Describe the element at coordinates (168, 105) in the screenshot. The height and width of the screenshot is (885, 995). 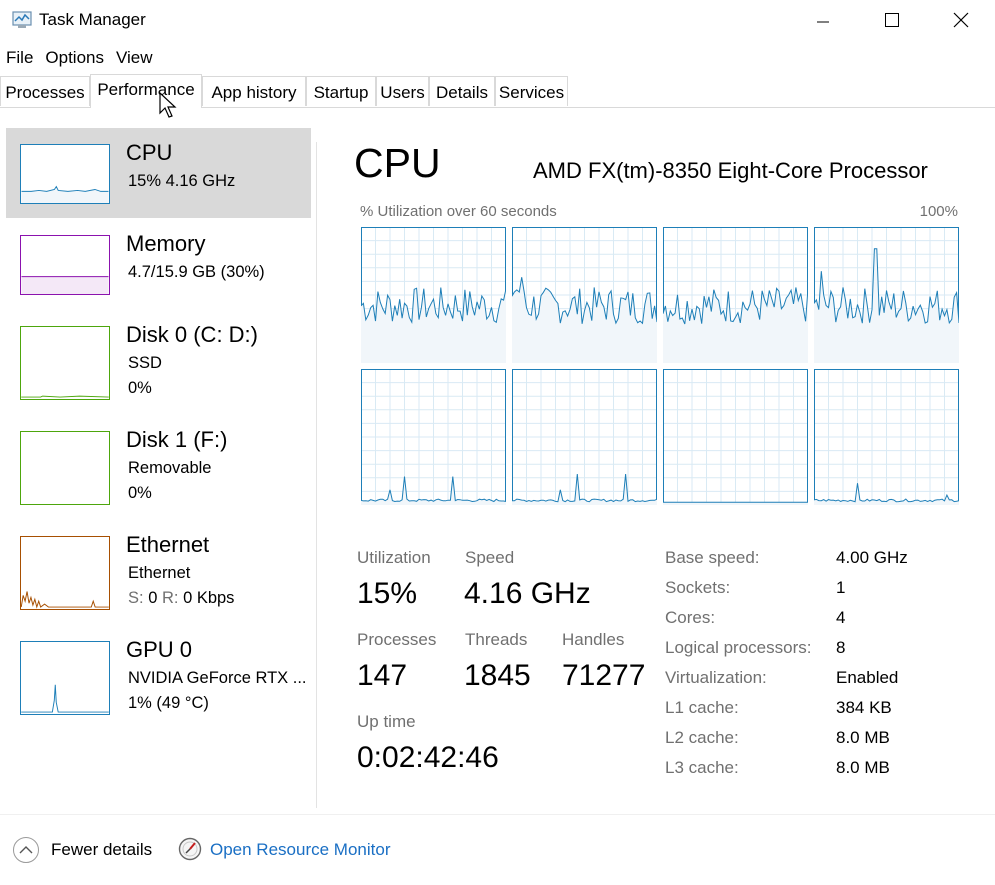
I see `mouse-cursor-icon` at that location.